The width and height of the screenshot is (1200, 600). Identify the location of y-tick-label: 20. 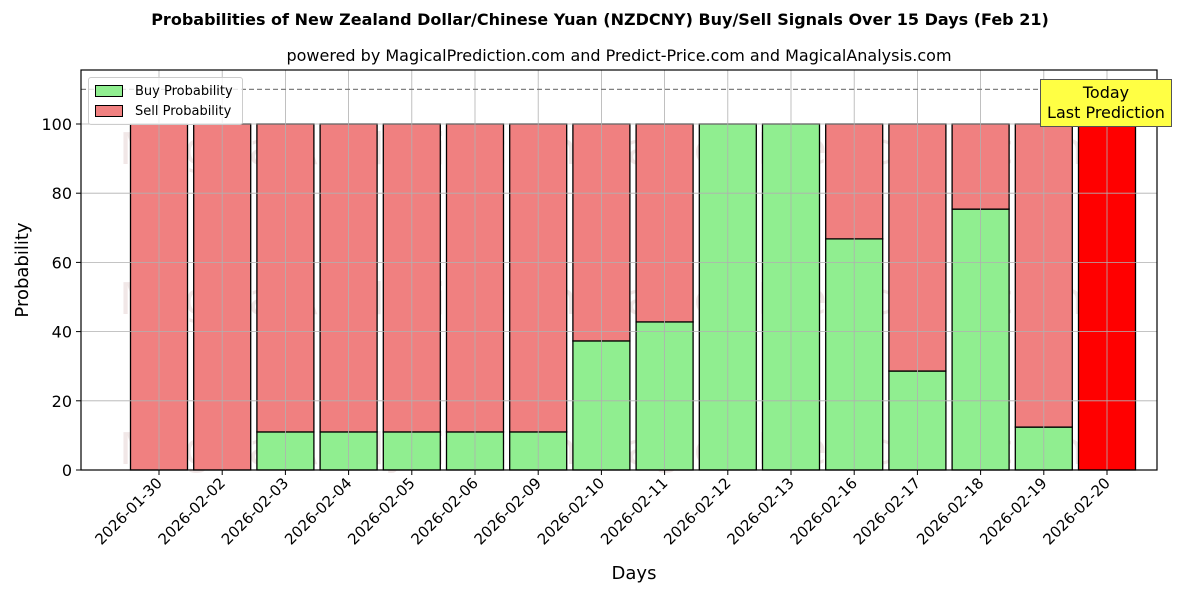
(62, 401).